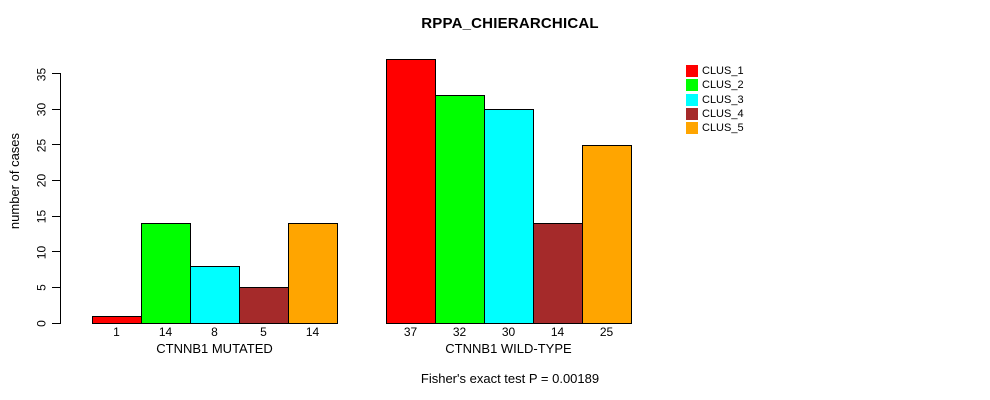 The width and height of the screenshot is (990, 400). Describe the element at coordinates (723, 85) in the screenshot. I see `legend-label: CLUS_2` at that location.